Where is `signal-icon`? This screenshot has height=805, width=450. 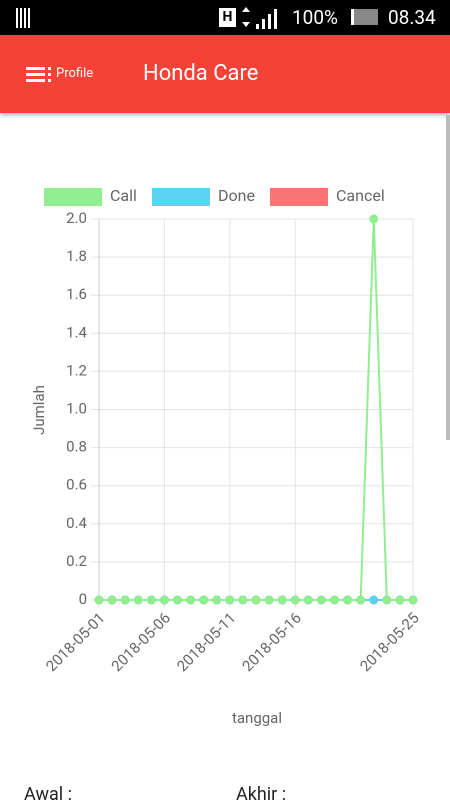 signal-icon is located at coordinates (259, 18).